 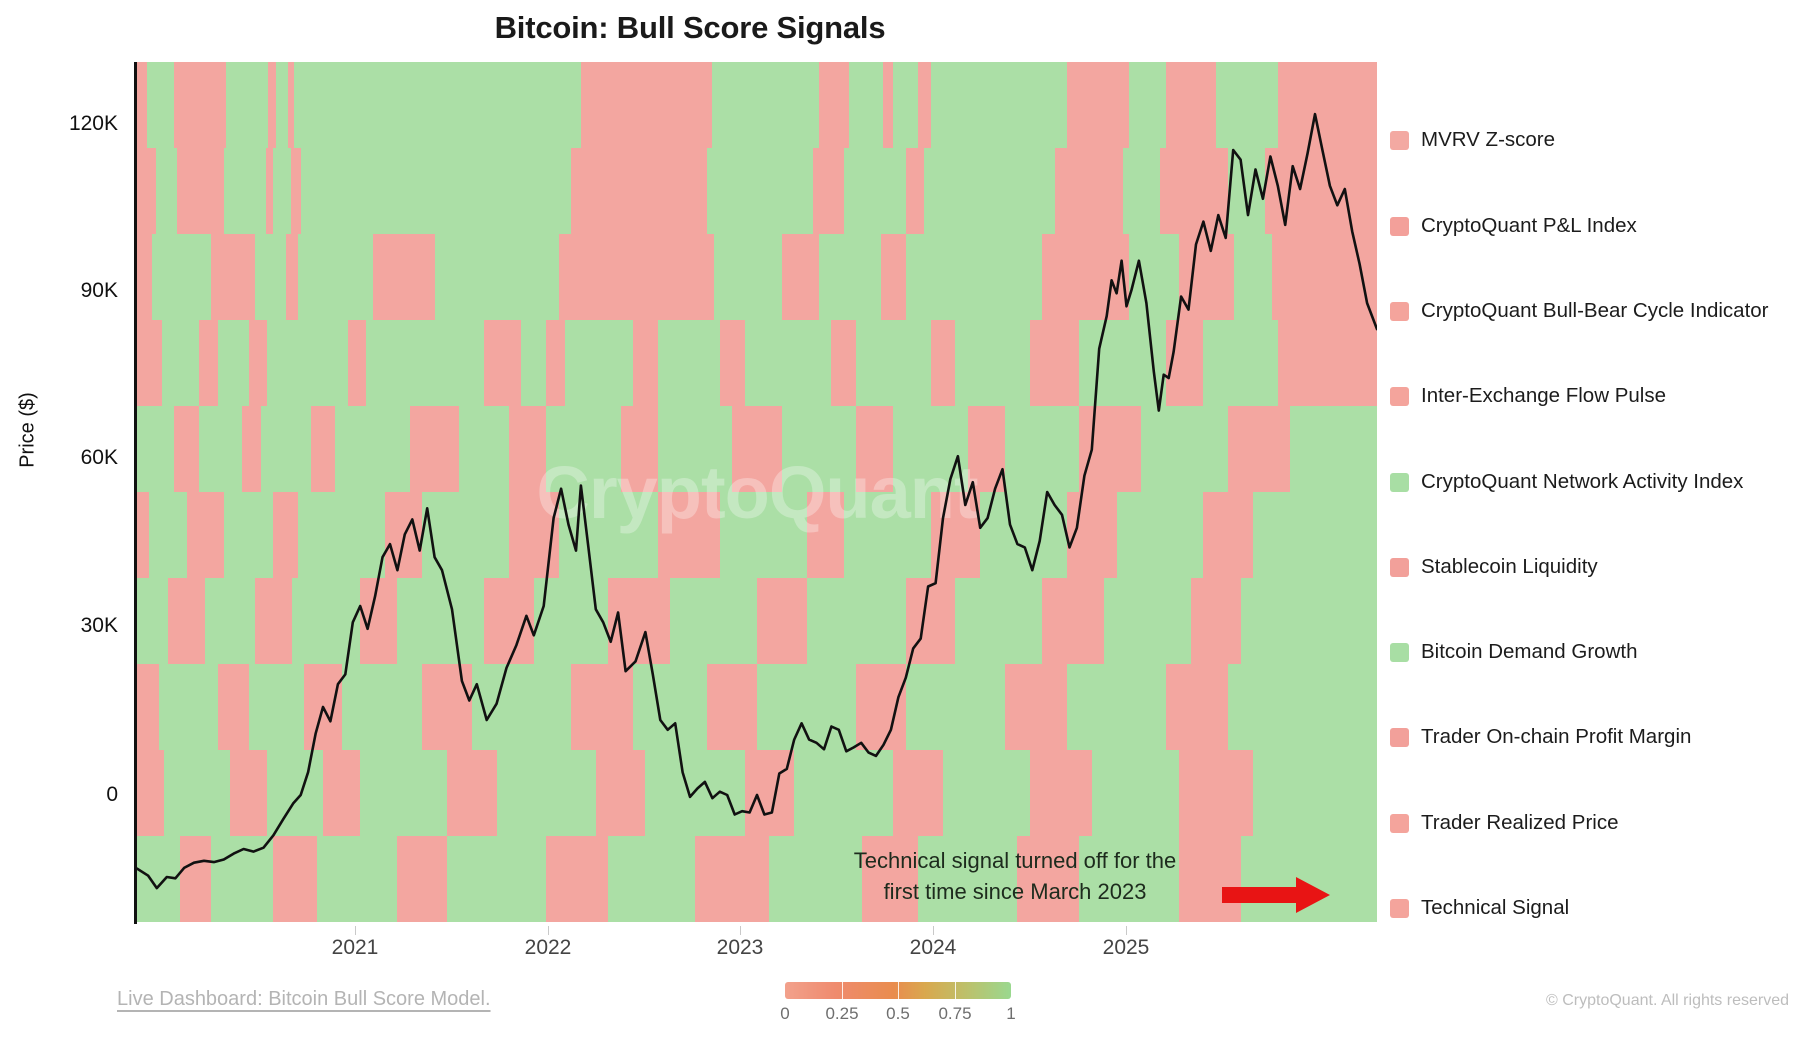 What do you see at coordinates (1582, 481) in the screenshot?
I see `legend-item-label: CryptoQuant Network Activity Index` at bounding box center [1582, 481].